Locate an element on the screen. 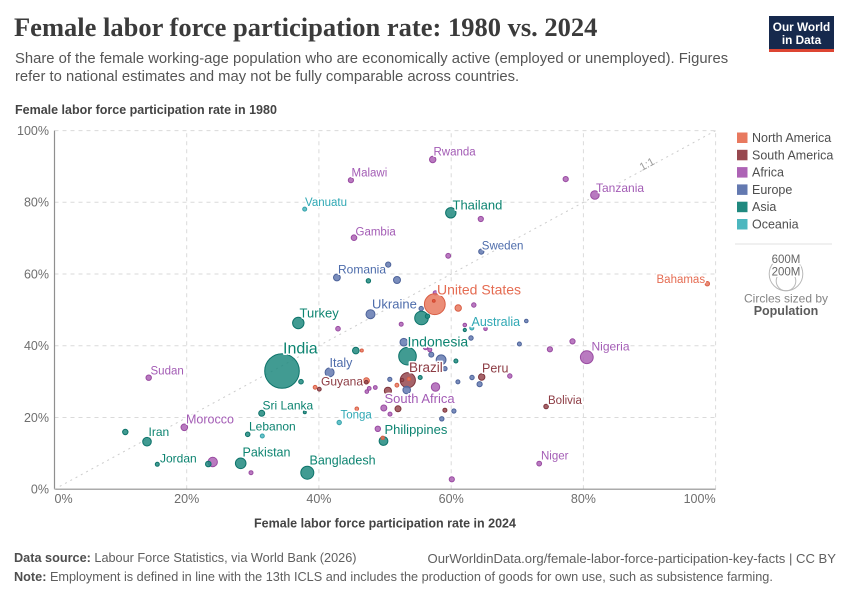 This screenshot has width=850, height=600. svg-text: Turkey is located at coordinates (320, 313).